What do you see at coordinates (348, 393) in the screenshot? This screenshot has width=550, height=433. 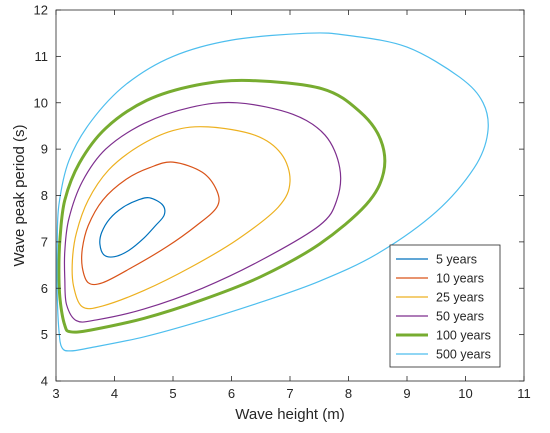 I see `x-tick-label: 8` at bounding box center [348, 393].